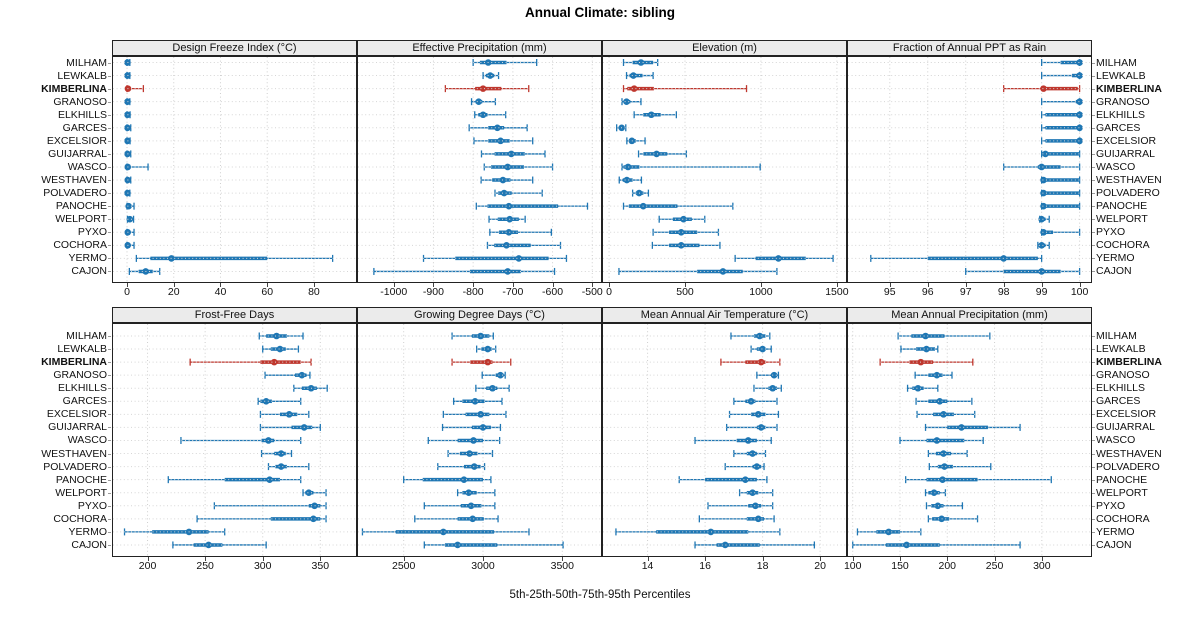  Describe the element at coordinates (682, 219) in the screenshot. I see `interval-elevation-welport` at that location.